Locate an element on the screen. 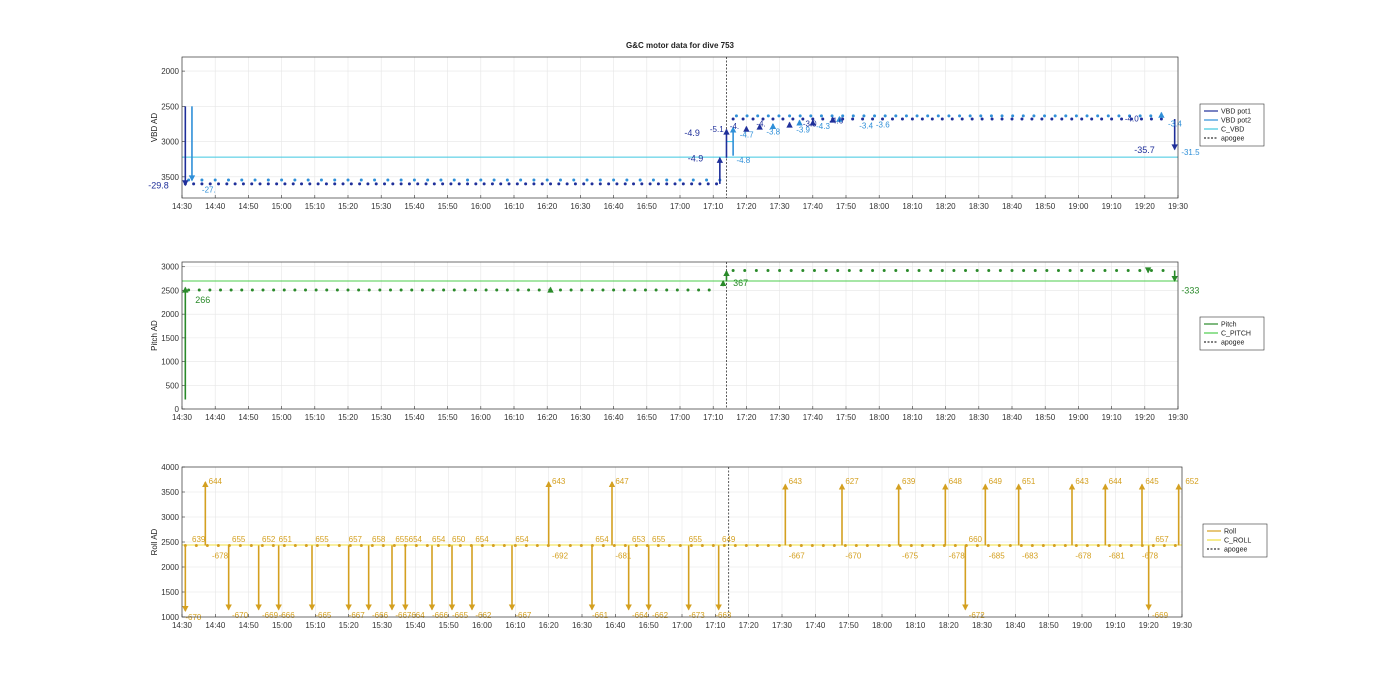 The height and width of the screenshot is (698, 1400). annotation-label: -670 is located at coordinates (193, 617).